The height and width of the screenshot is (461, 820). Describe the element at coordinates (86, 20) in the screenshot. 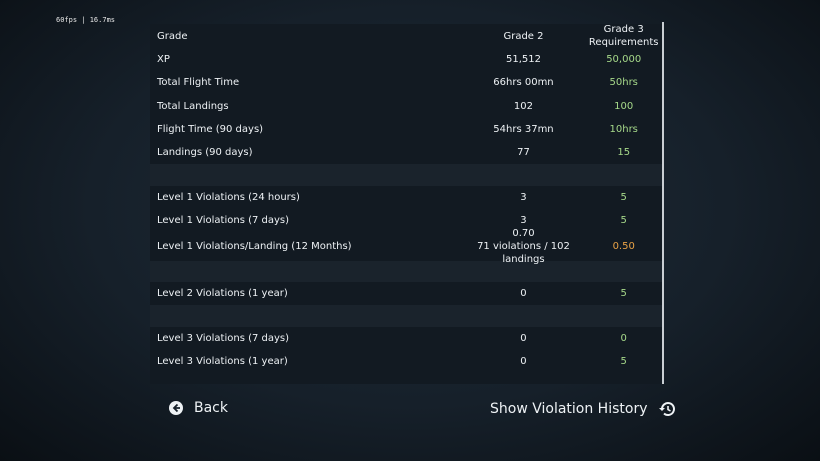

I see `fps-counter: 60fps | 16.7ms` at that location.